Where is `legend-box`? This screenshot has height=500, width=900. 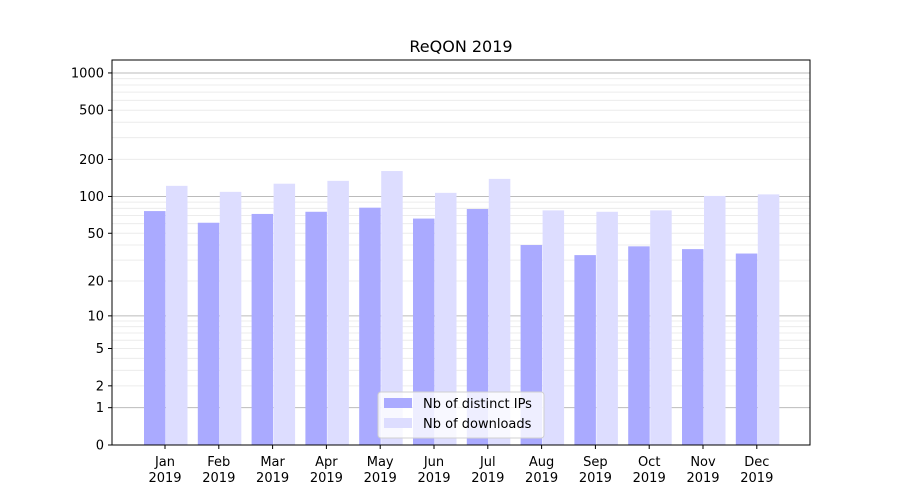 legend-box is located at coordinates (461, 415).